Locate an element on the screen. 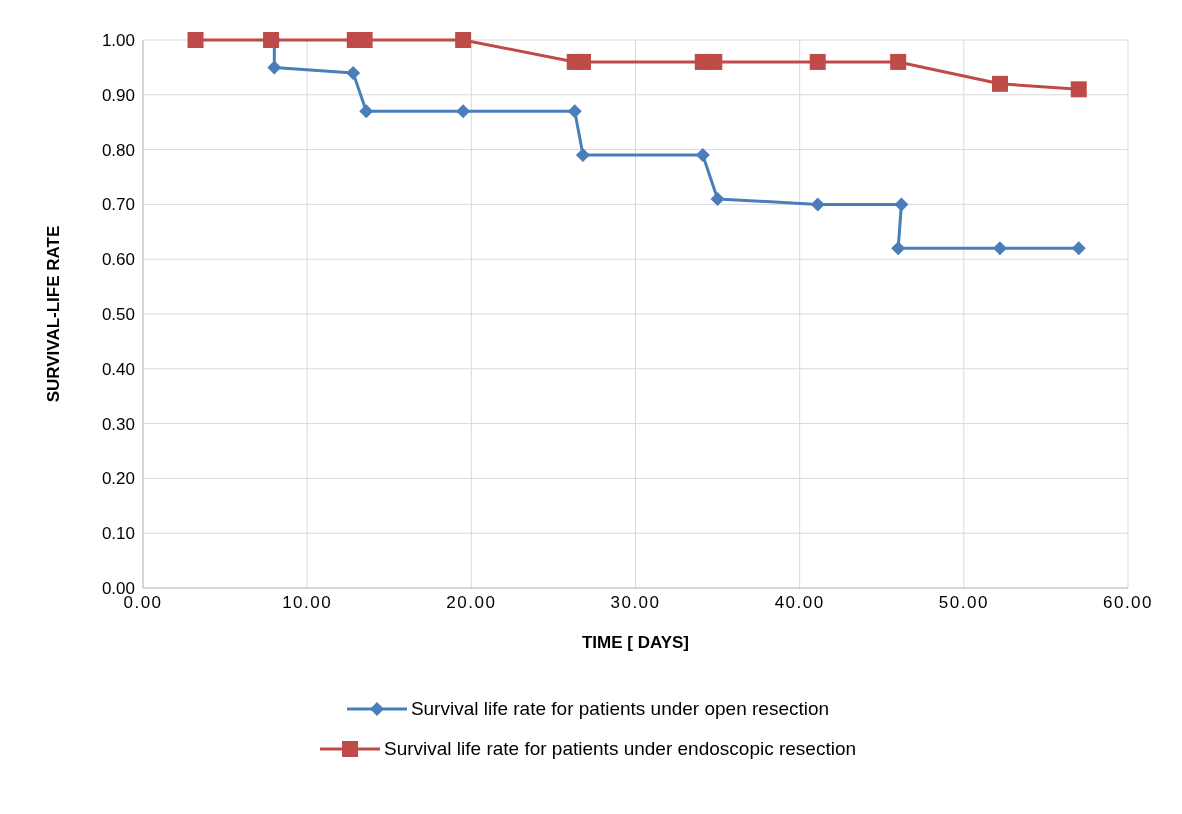 This screenshot has width=1182, height=814. x-tick-label: 40.00 is located at coordinates (799, 603).